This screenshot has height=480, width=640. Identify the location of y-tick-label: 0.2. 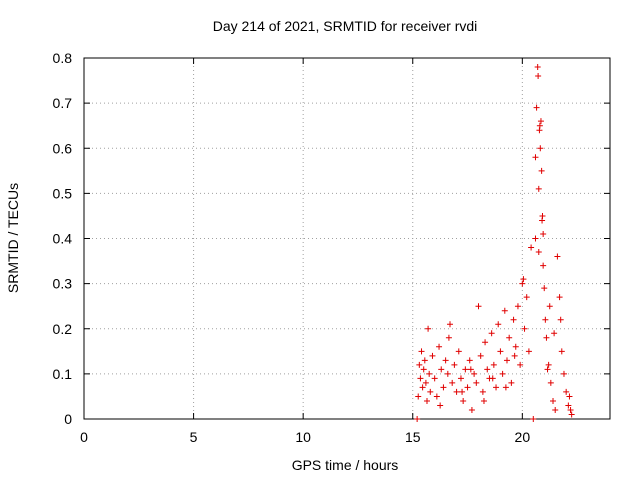
(63, 329).